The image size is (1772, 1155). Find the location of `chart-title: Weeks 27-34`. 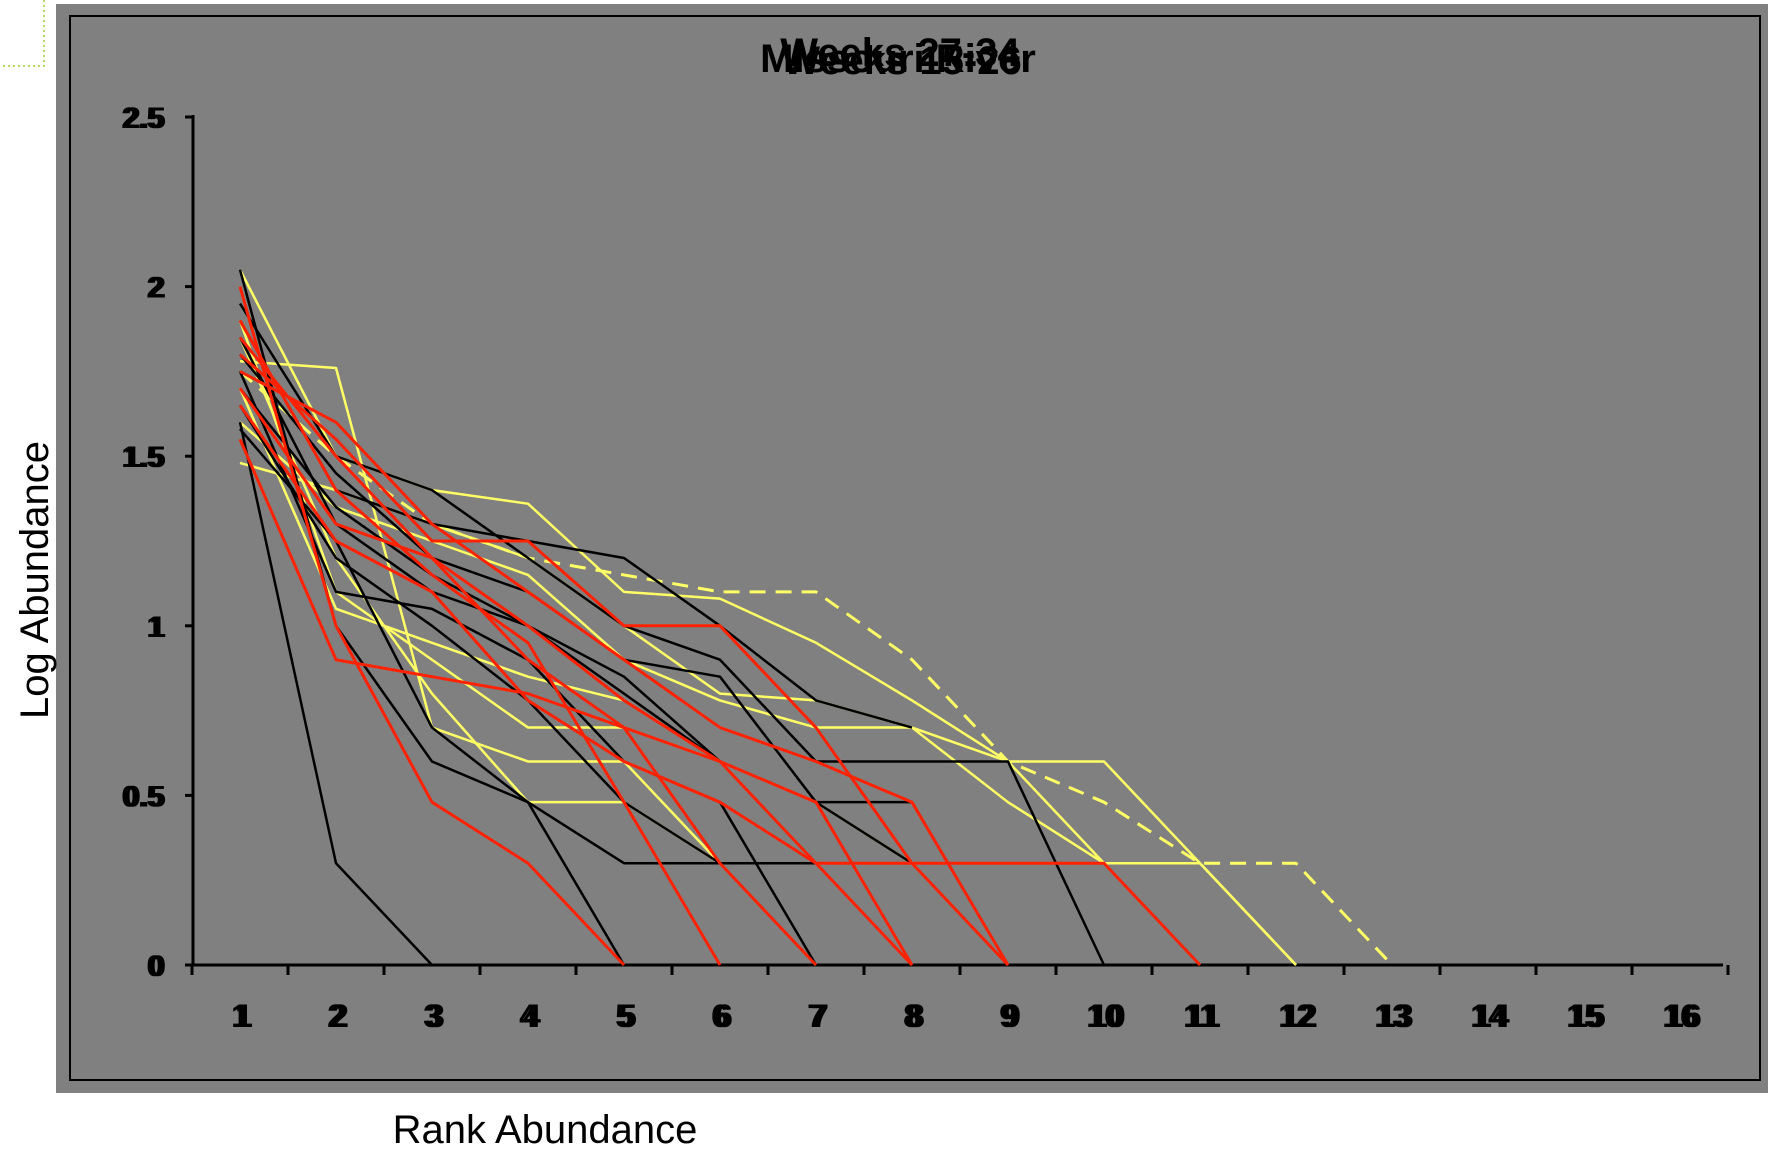

chart-title: Weeks 27-34 is located at coordinates (900, 53).